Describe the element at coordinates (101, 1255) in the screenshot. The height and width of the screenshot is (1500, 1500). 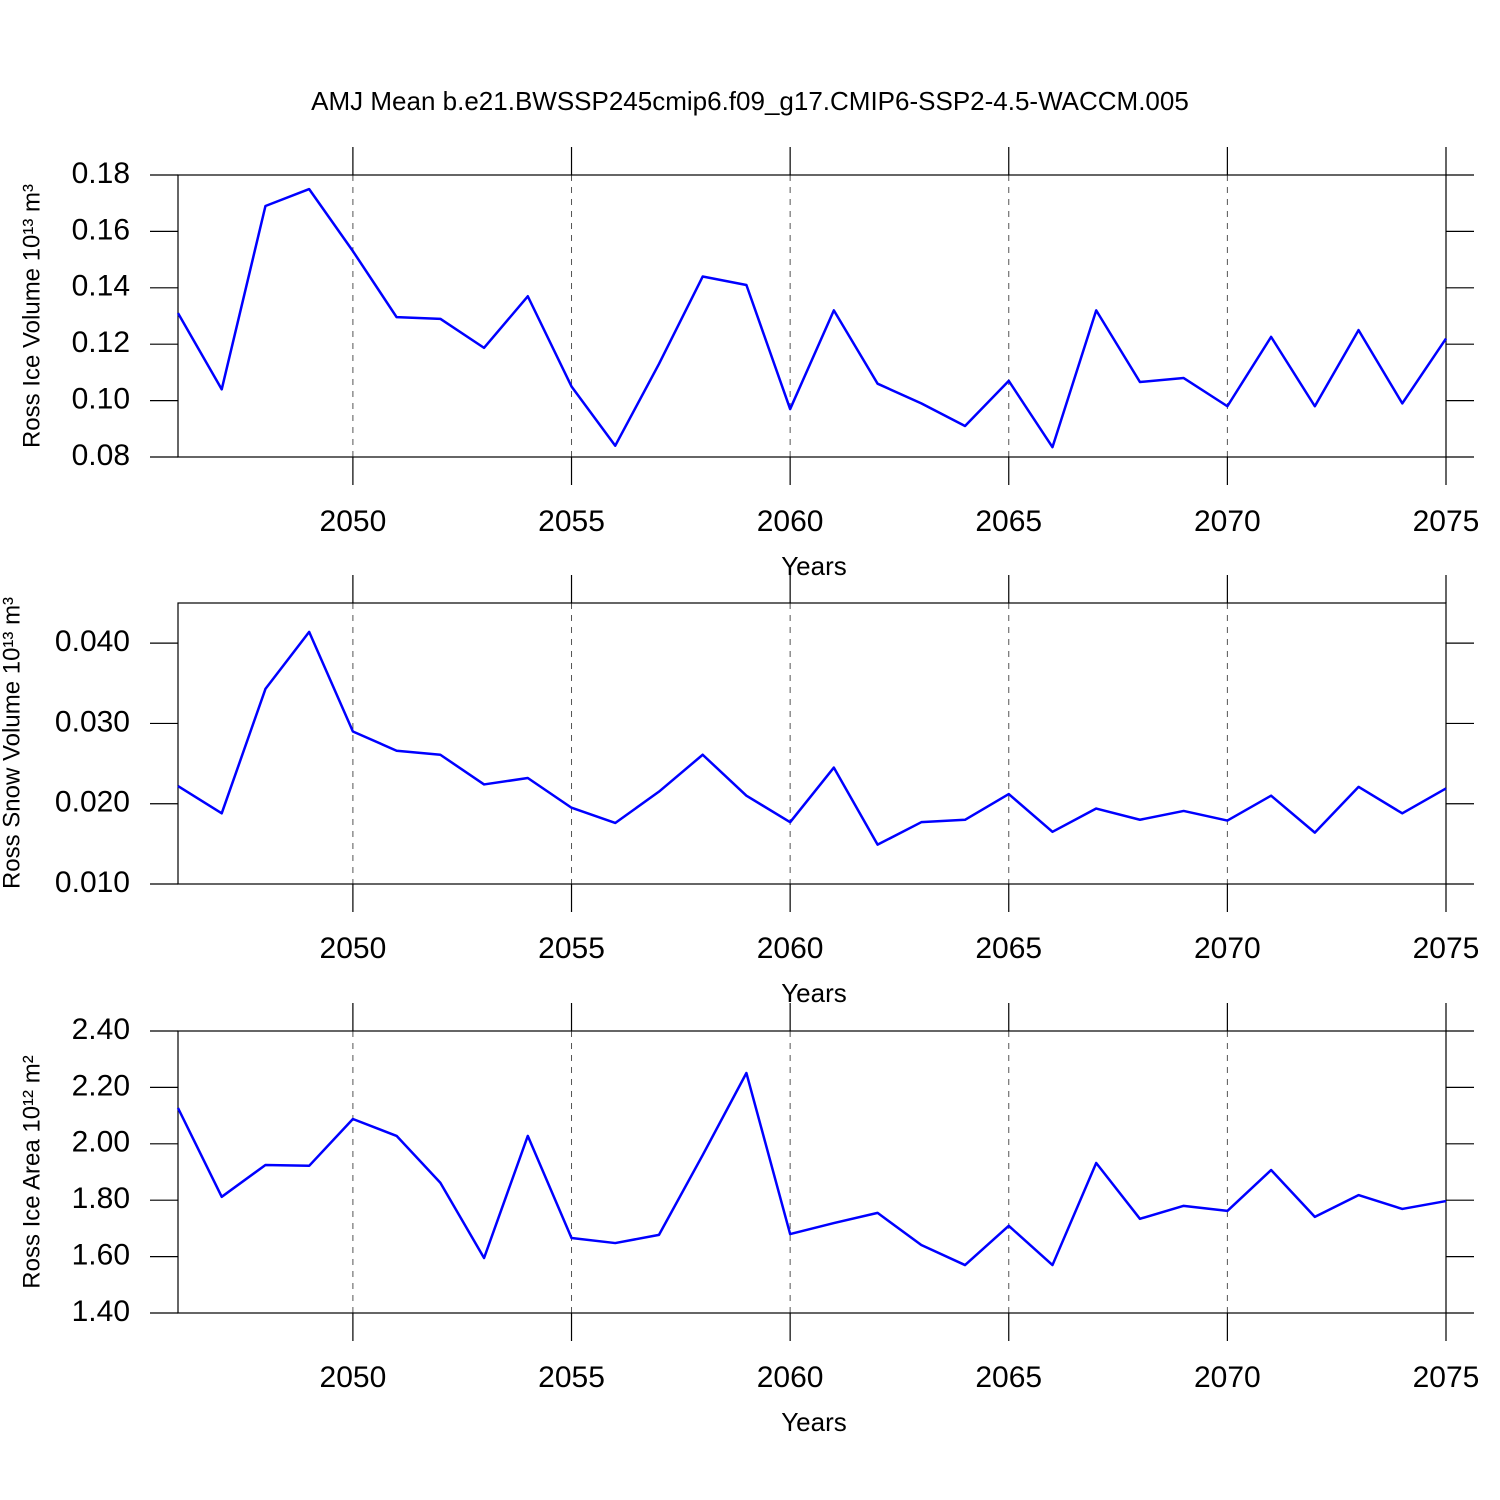
I see `y-tick-label: 1.60` at that location.